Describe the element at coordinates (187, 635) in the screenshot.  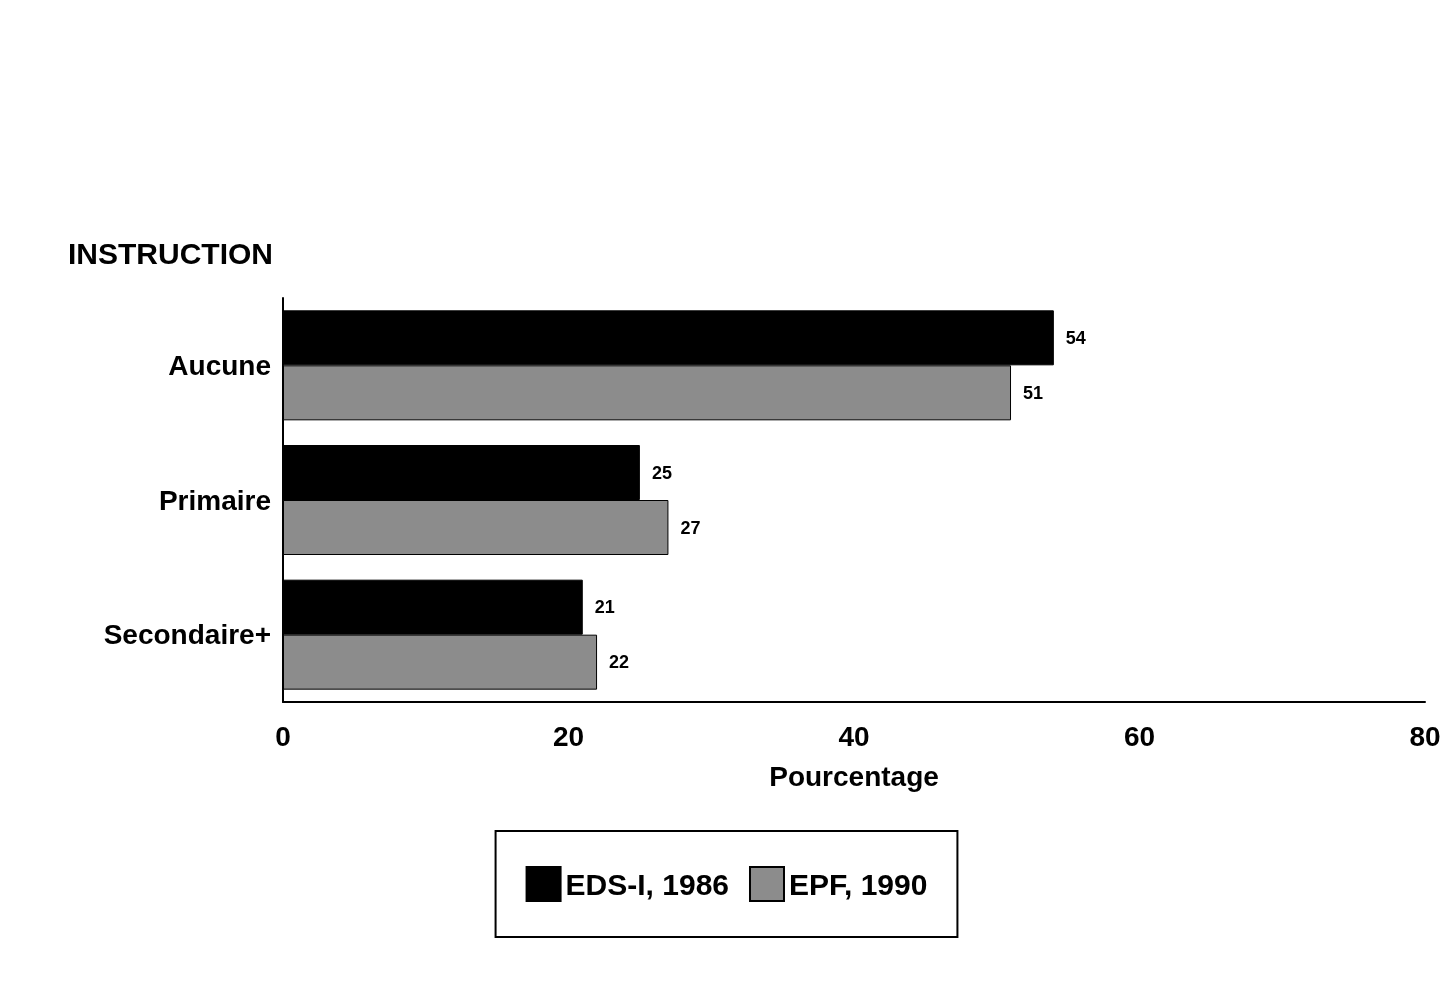
I see `y-tick-label: Secondaire+` at that location.